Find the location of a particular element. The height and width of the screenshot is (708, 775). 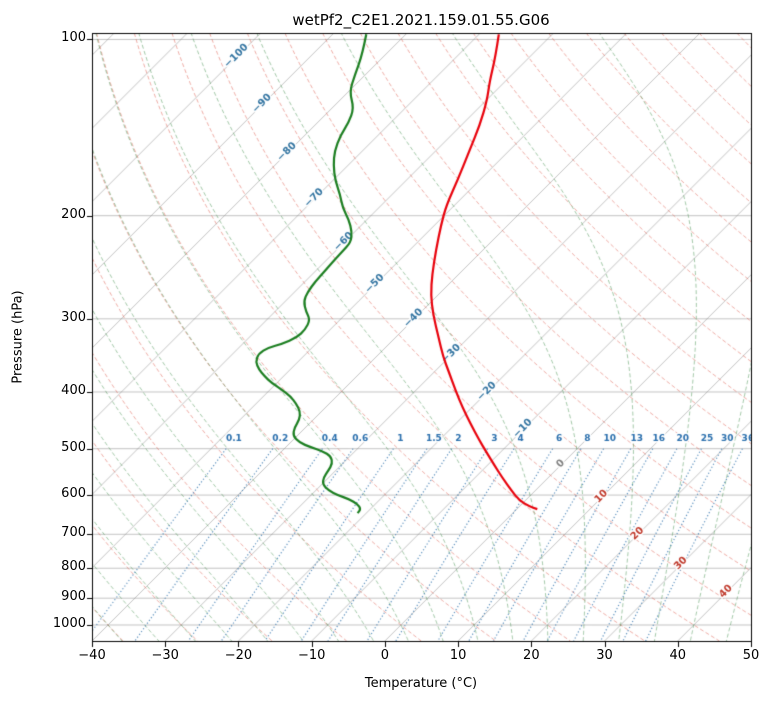

chart-title: wetPf2_C2E1.2021.159.01.55.G06 is located at coordinates (421, 20).